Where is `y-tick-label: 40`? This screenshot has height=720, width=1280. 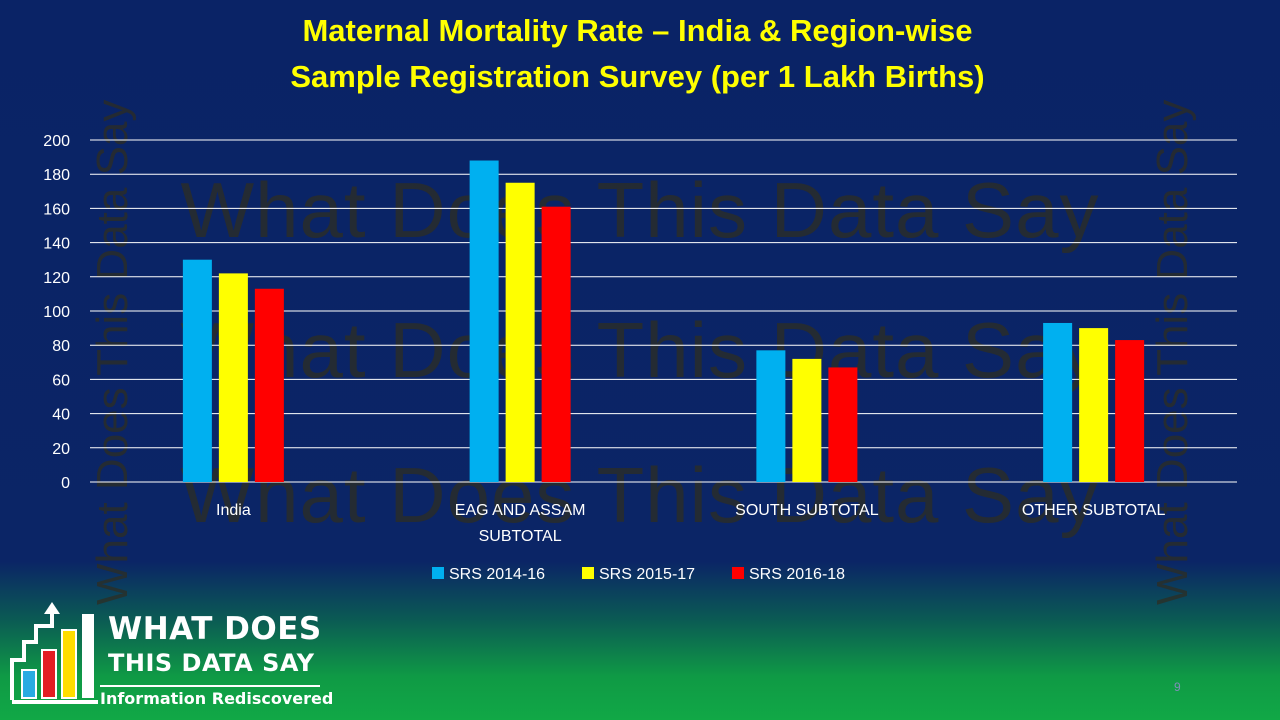 y-tick-label: 40 is located at coordinates (61, 415).